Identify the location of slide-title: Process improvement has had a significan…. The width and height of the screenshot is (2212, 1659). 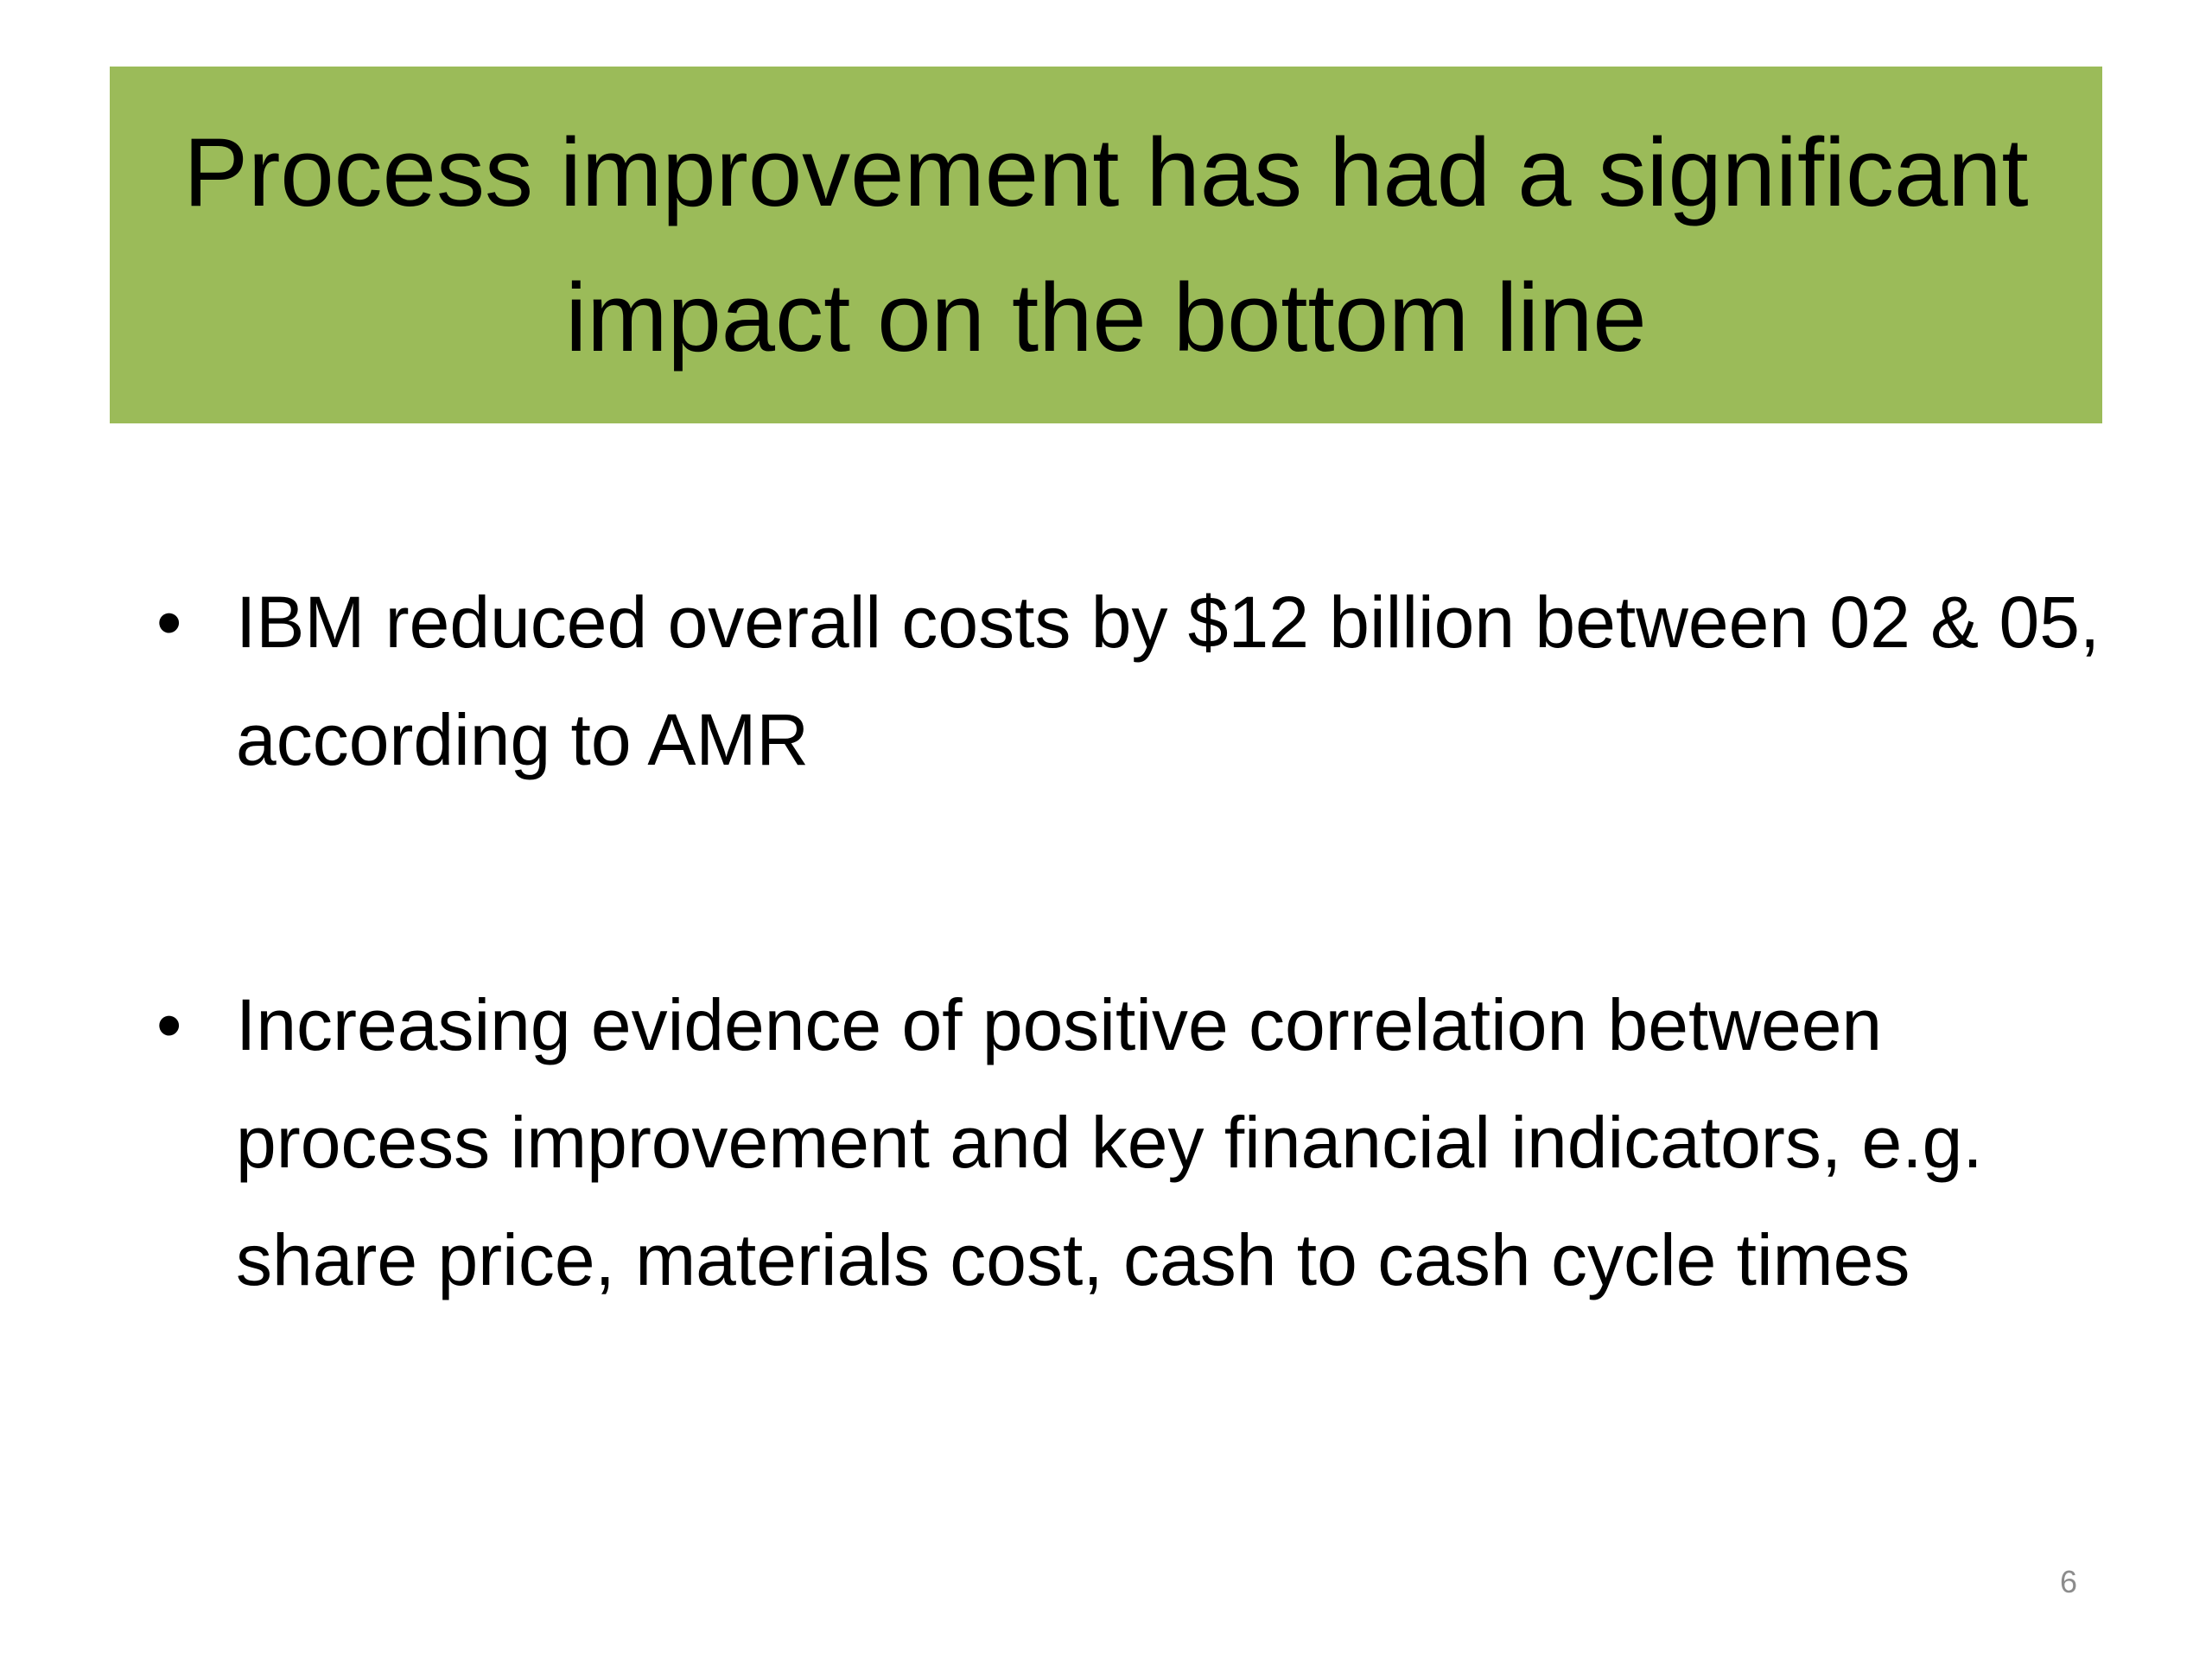
(1132, 245).